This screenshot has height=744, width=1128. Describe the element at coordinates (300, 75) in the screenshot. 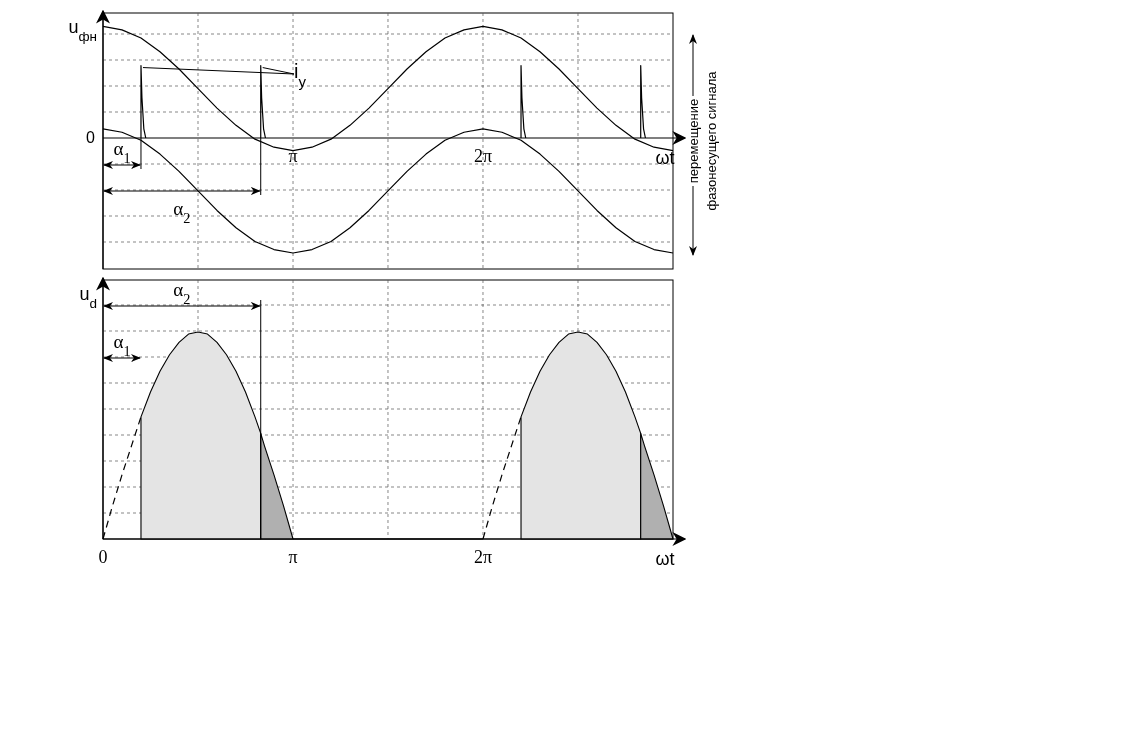

I see `annotation: i$_{y}$` at that location.